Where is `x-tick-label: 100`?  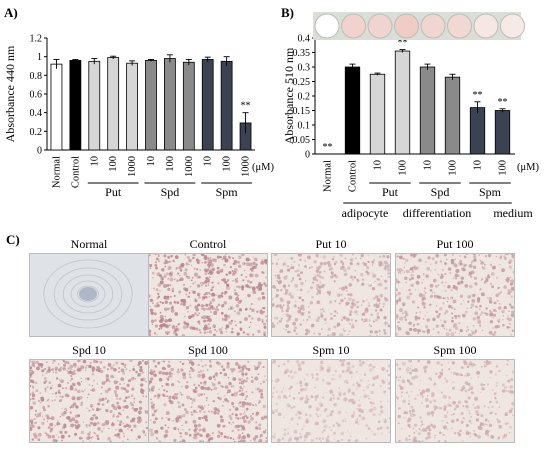 x-tick-label: 100 is located at coordinates (113, 164).